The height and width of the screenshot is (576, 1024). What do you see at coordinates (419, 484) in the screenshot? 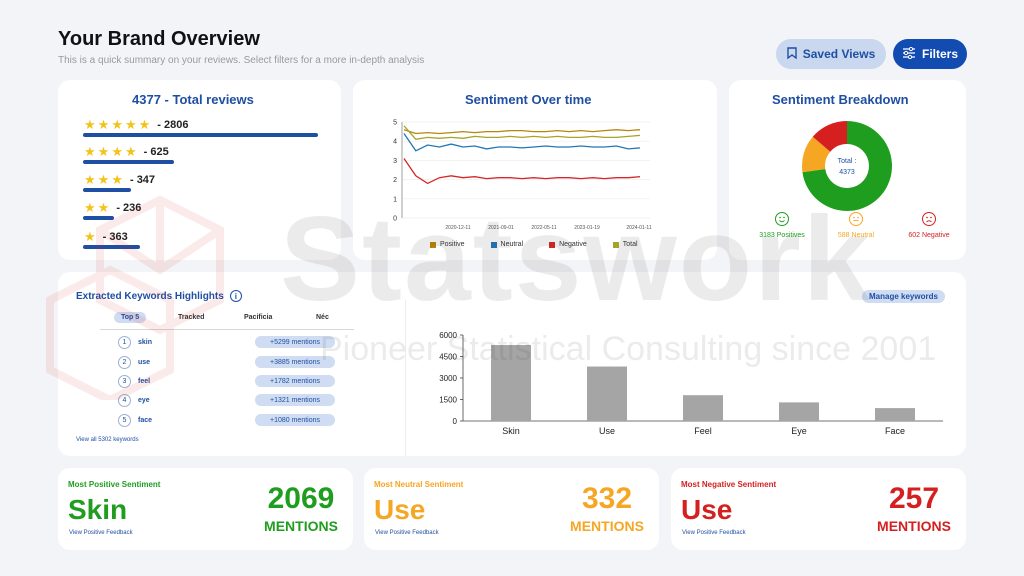
I see `stat-label: Most Neutral Sentiment` at bounding box center [419, 484].